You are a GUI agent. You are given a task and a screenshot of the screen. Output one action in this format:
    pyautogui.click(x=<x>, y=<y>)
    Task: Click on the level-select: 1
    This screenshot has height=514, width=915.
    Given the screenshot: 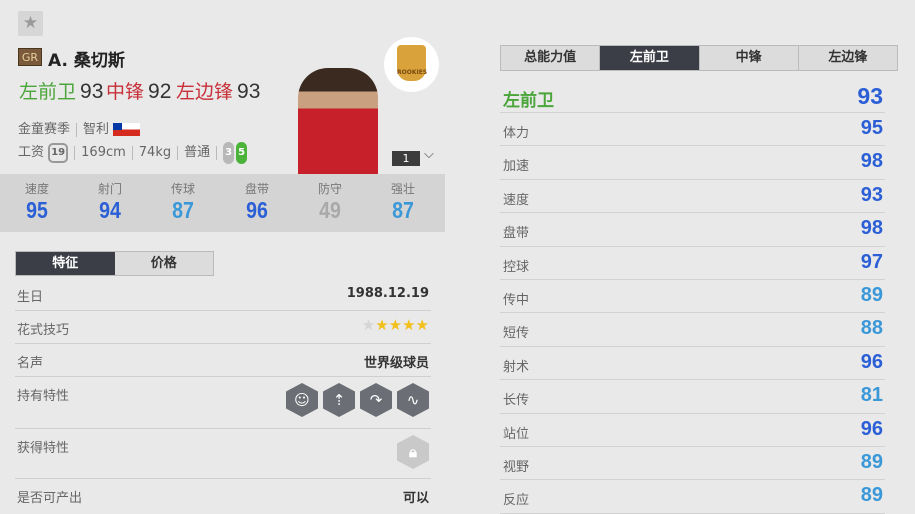 What is the action you would take?
    pyautogui.click(x=406, y=158)
    